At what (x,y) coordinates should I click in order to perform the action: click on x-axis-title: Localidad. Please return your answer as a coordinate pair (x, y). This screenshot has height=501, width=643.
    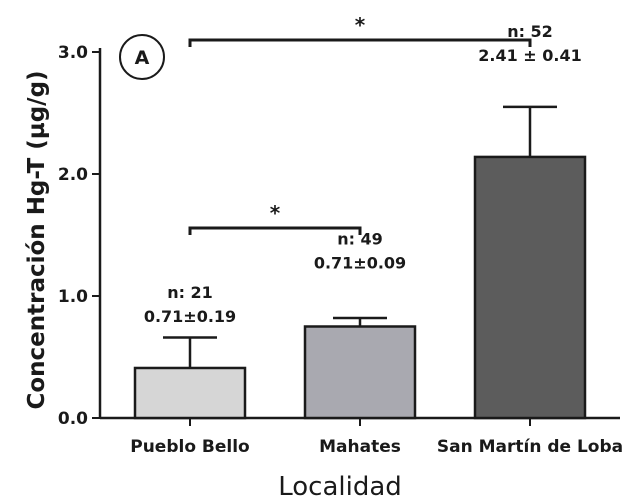
    Looking at the image, I should click on (340, 486).